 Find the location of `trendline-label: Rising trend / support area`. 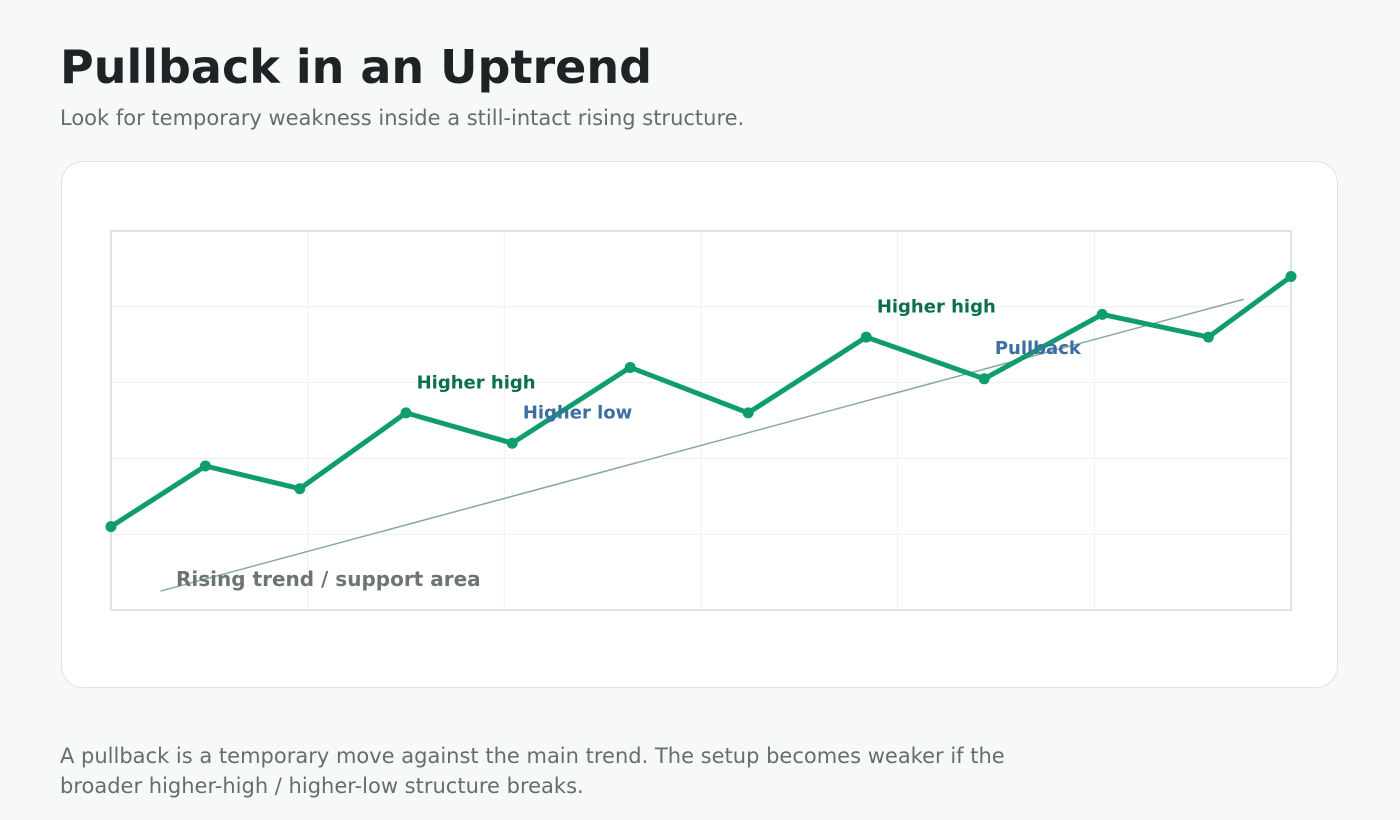

trendline-label: Rising trend / support area is located at coordinates (328, 579).